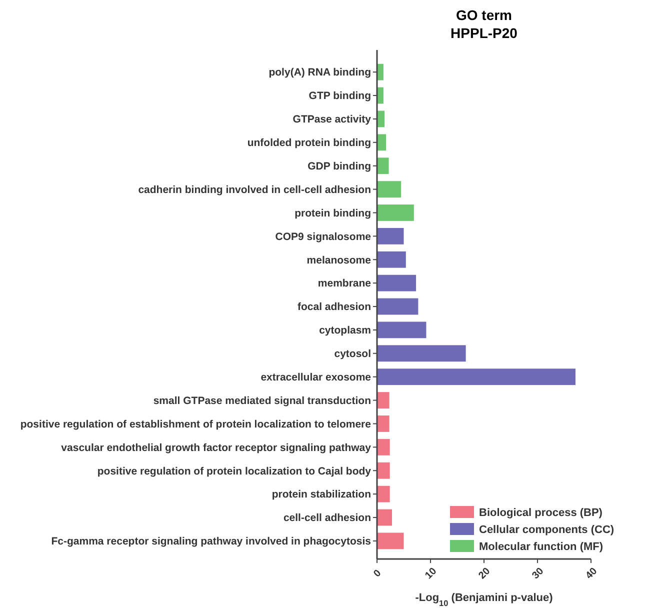 The width and height of the screenshot is (645, 608). What do you see at coordinates (211, 542) in the screenshot?
I see `y-tick-label: Fc-gamma receptor signaling pathway involved in phagocytosis` at bounding box center [211, 542].